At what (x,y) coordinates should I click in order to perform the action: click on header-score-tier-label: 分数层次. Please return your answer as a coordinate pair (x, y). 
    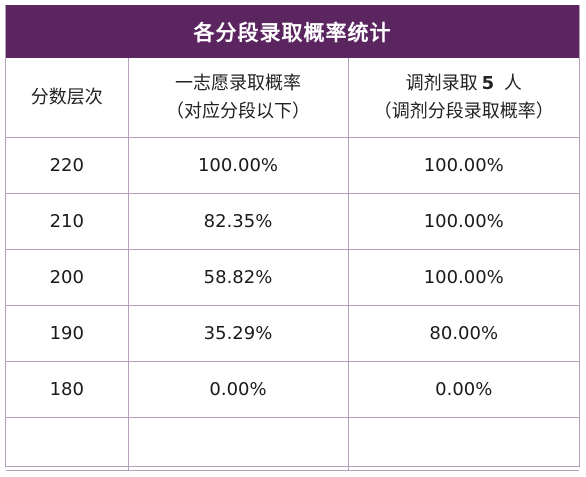
    Looking at the image, I should click on (66, 97).